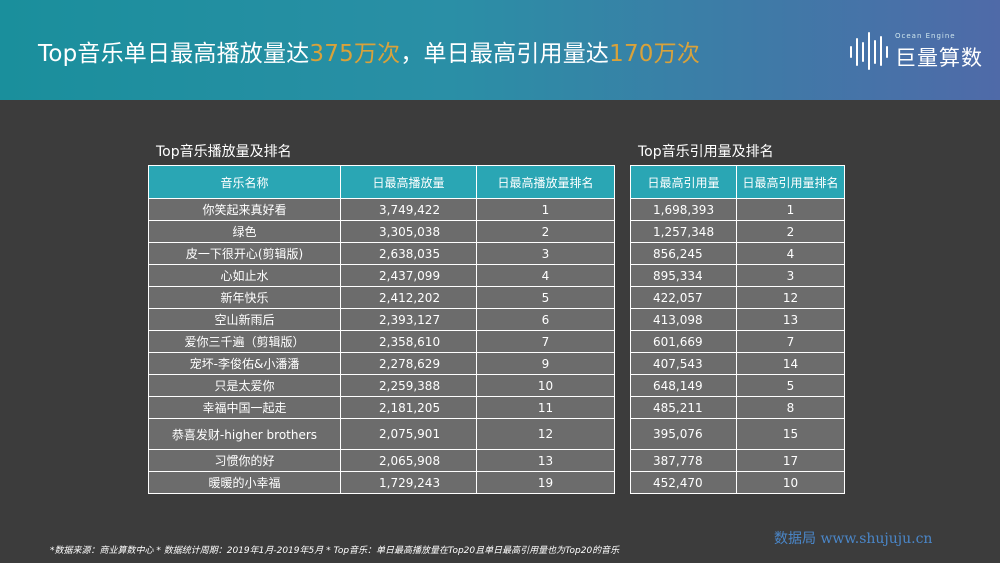  I want to click on table-row: 恭喜发财-higher brothers 2,075,901 12, so click(381, 434).